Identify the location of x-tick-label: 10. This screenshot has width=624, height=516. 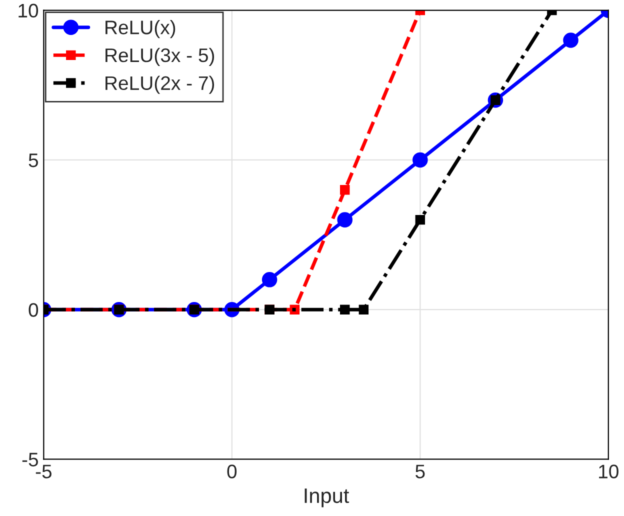
(608, 471).